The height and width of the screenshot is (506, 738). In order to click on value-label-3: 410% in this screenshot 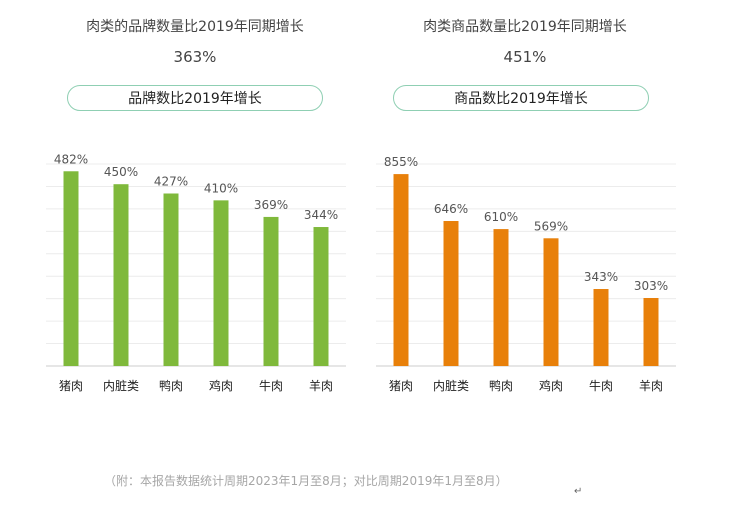, I will do `click(221, 188)`.